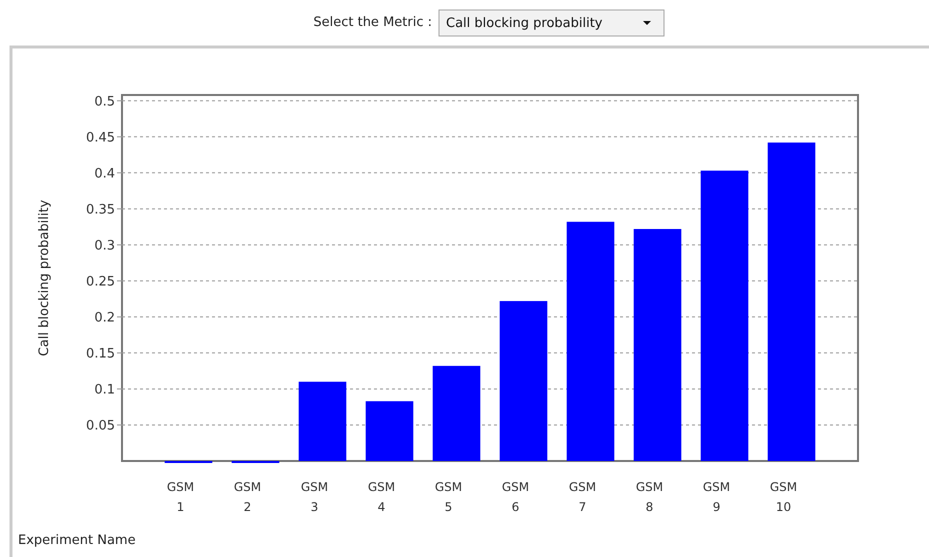 The width and height of the screenshot is (929, 557). Describe the element at coordinates (77, 540) in the screenshot. I see `x-axis-title: Experiment Name` at that location.